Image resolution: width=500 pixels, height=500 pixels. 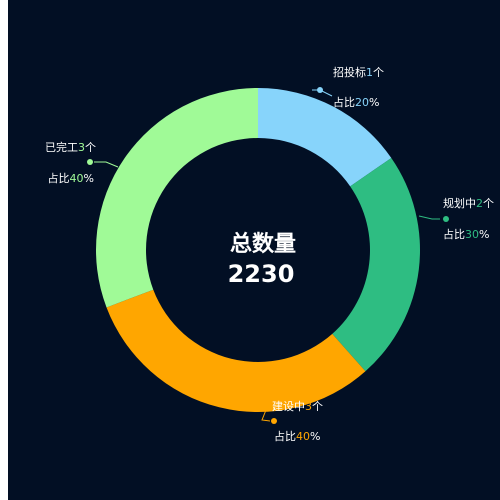 What do you see at coordinates (71, 178) in the screenshot?
I see `slice-label-percent-3: 占比40%` at bounding box center [71, 178].